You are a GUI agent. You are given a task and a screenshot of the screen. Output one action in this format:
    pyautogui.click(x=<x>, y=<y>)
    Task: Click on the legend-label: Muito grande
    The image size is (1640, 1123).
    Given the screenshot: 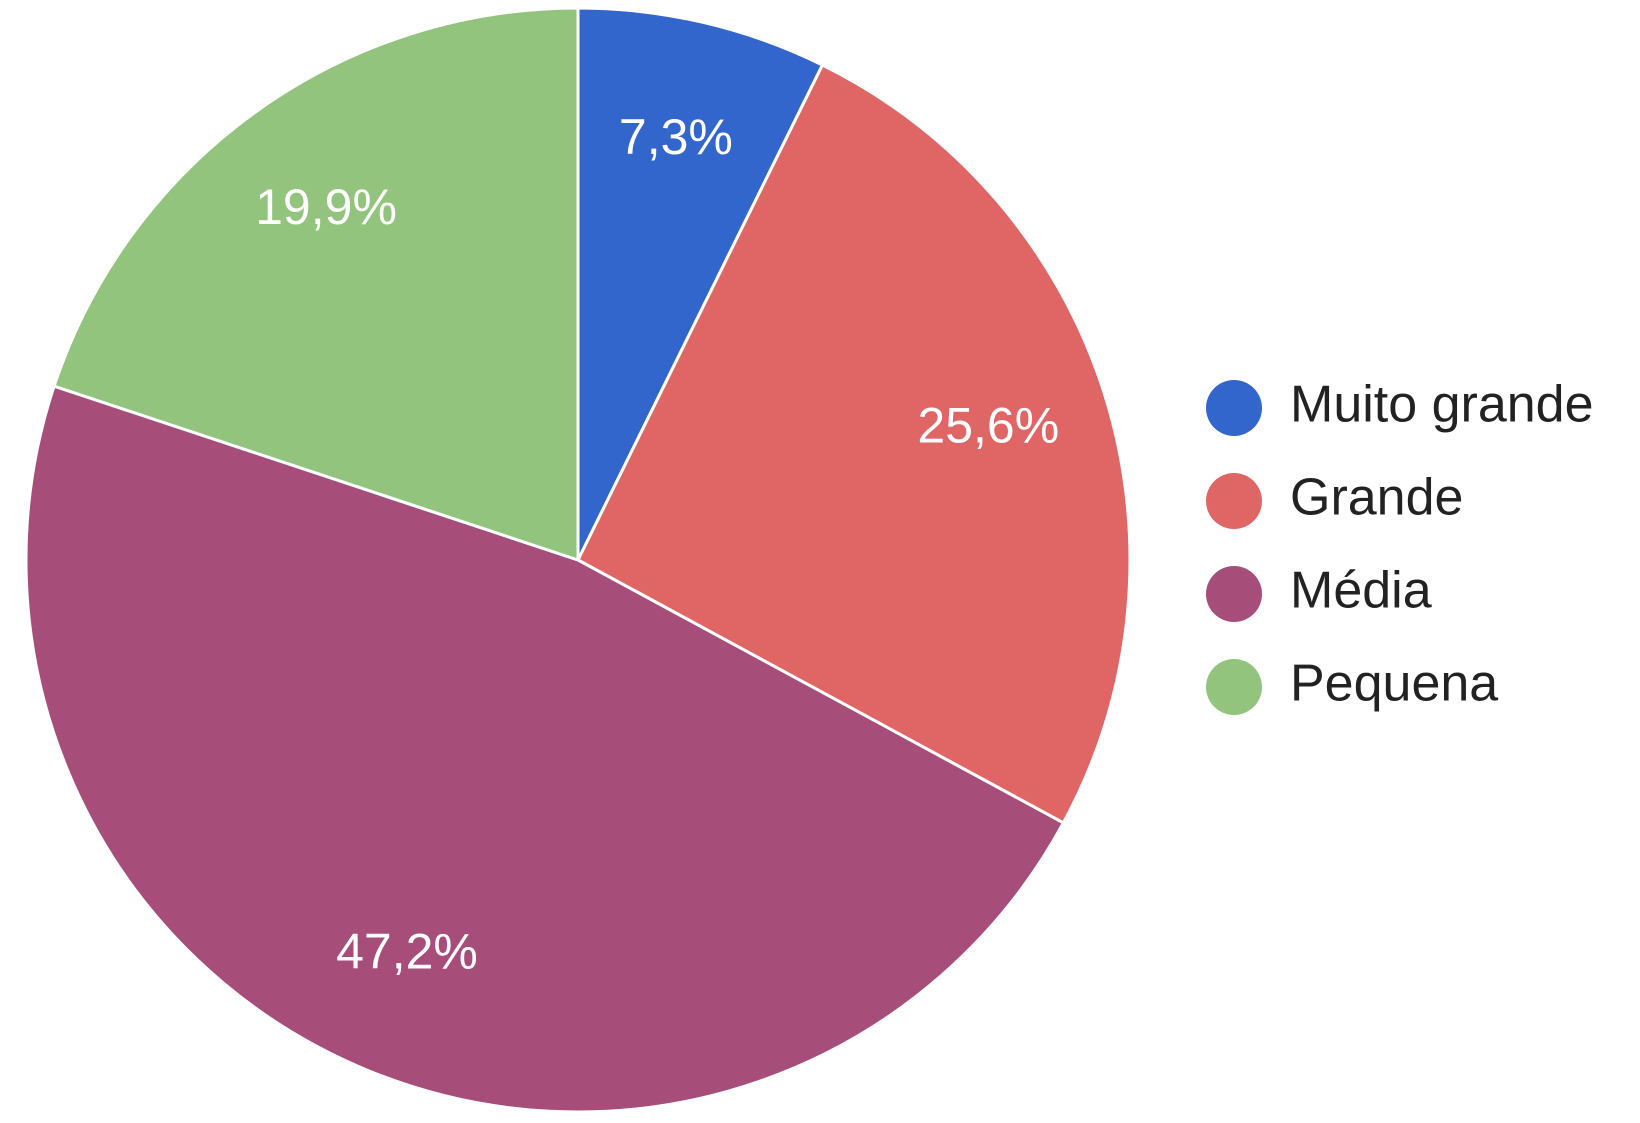 What is the action you would take?
    pyautogui.click(x=1442, y=405)
    